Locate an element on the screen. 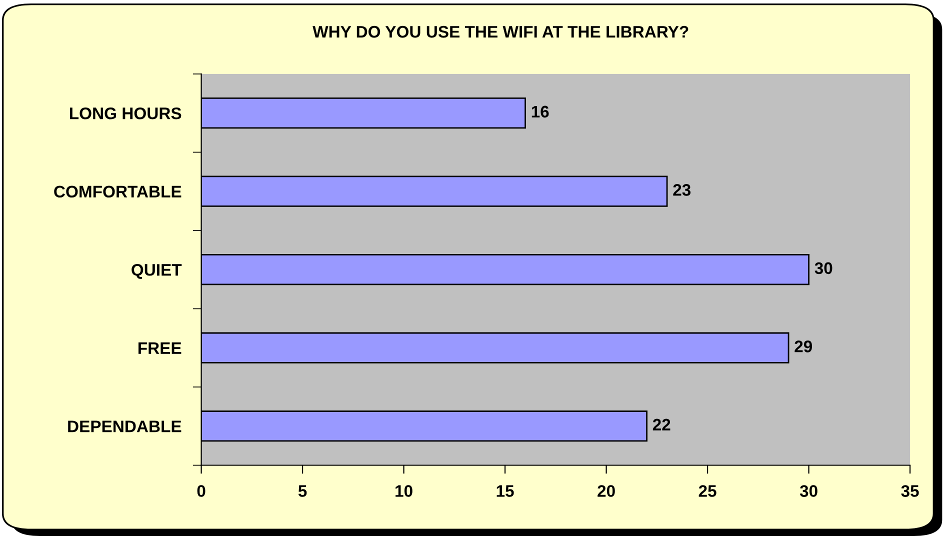  y-tick-label: COMFORTABLE is located at coordinates (118, 192).